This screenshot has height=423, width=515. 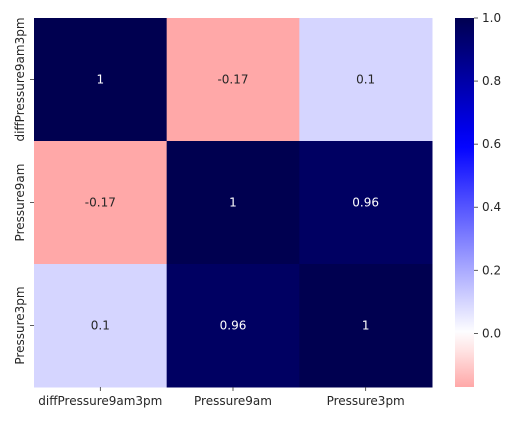 I want to click on colorbar-gradient, so click(x=464, y=202).